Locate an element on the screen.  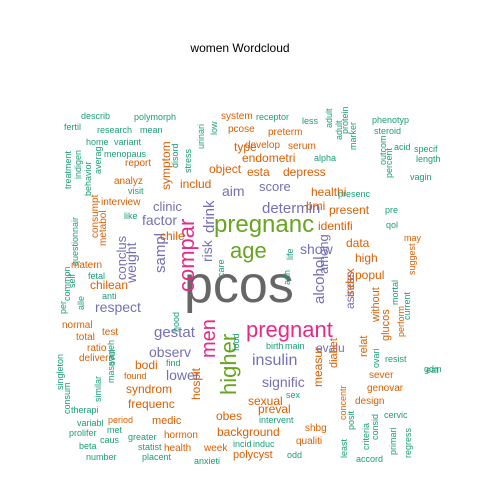
word-percent: percent is located at coordinates (389, 162).